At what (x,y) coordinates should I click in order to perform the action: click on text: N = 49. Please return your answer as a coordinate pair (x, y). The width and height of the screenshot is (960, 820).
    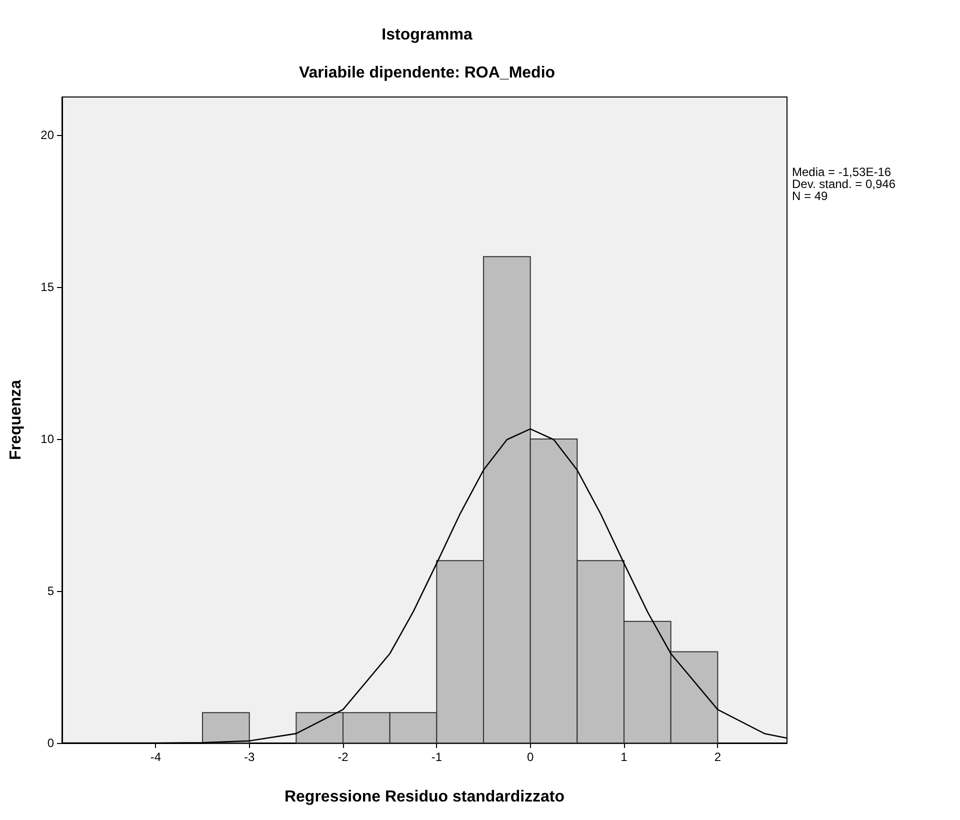
    Looking at the image, I should click on (810, 196).